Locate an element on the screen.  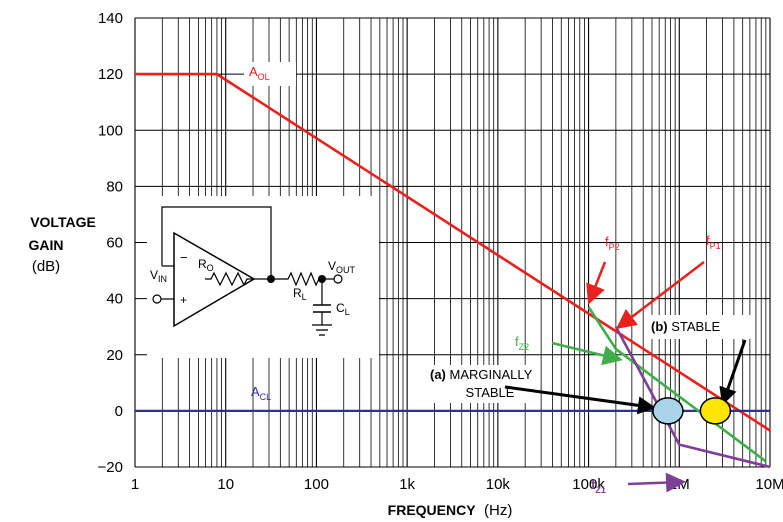
x-tick-label: 10 is located at coordinates (225, 484).